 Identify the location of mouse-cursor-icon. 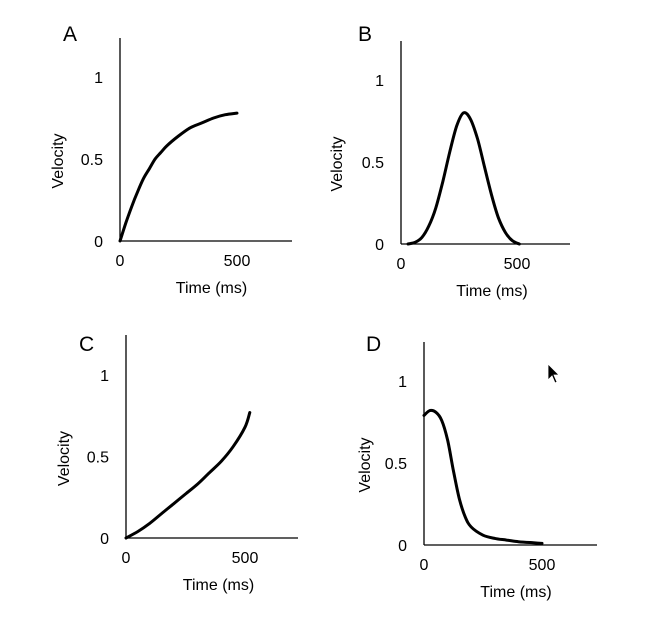
(553, 373).